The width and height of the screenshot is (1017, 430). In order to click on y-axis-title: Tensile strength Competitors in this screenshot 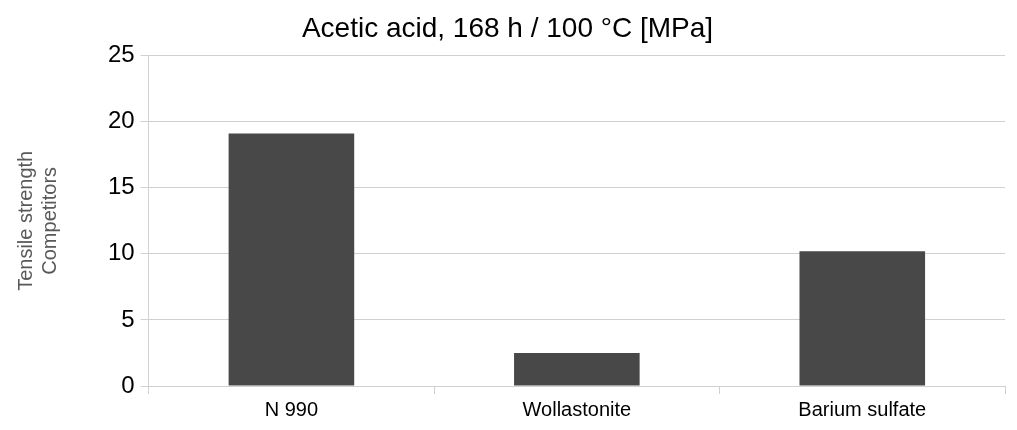, I will do `click(36, 220)`.